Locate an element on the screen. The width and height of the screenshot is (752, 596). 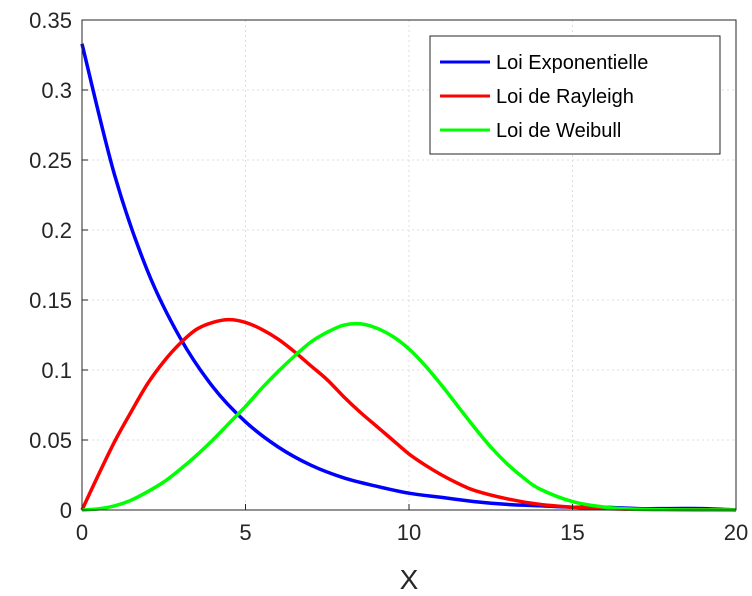
y-tick-label: 0 is located at coordinates (66, 510).